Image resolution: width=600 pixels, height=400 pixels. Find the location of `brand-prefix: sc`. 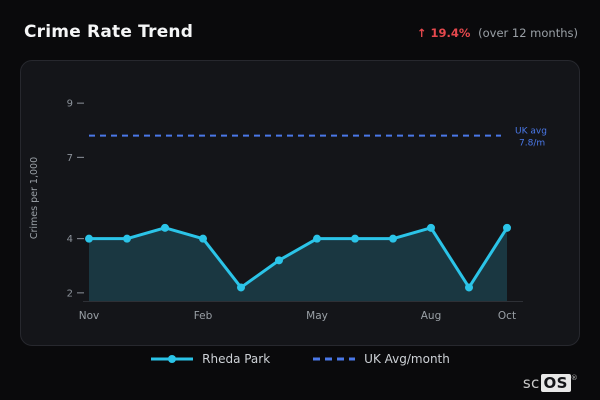

brand-prefix: sc is located at coordinates (531, 383).